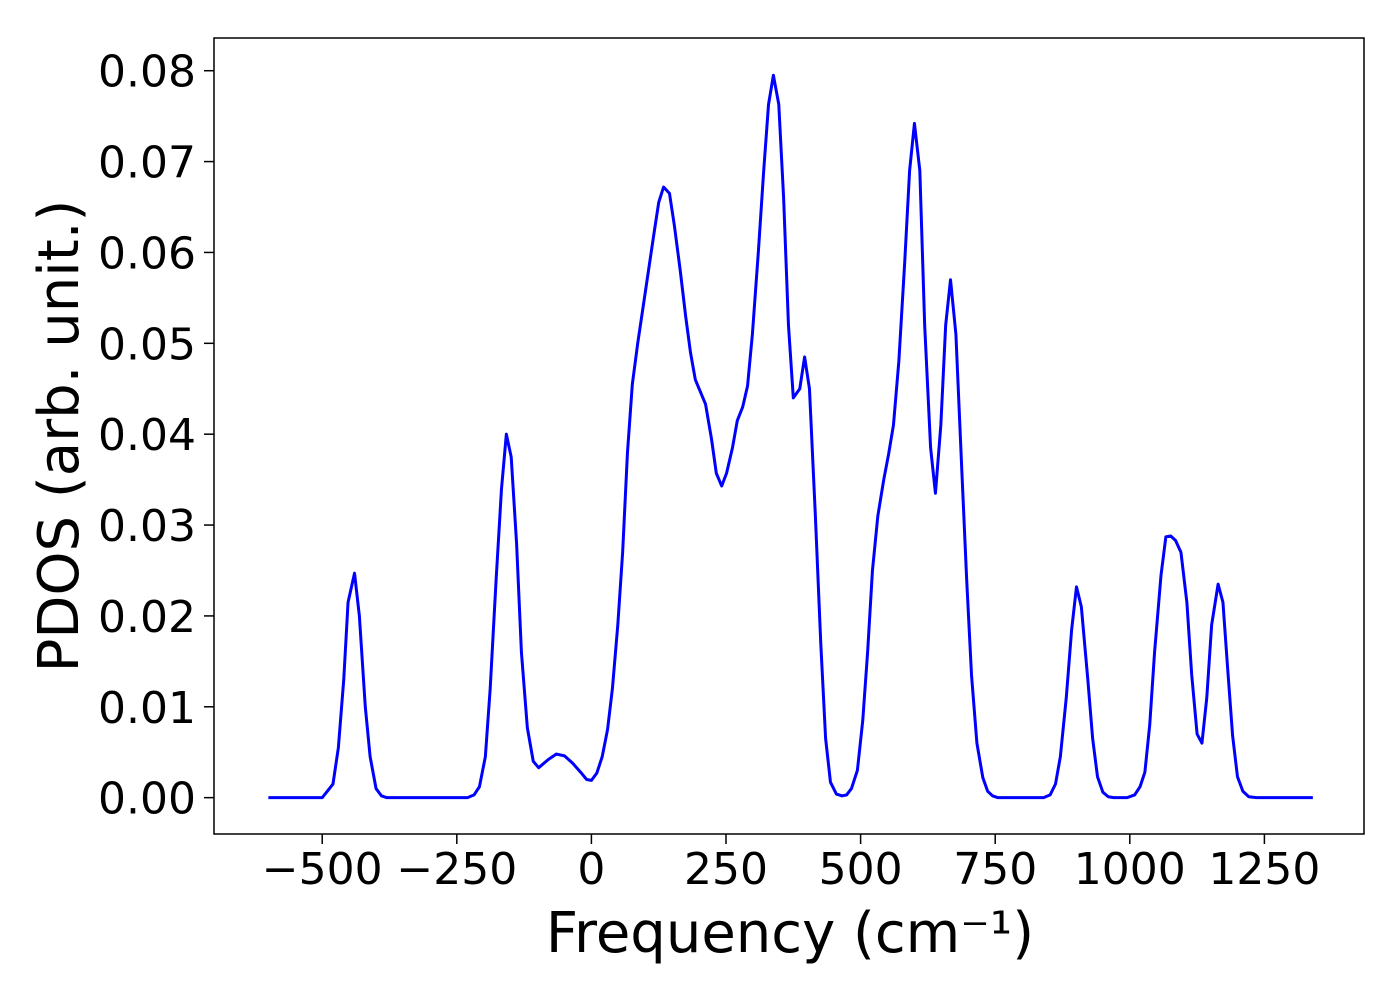 Image resolution: width=1400 pixels, height=1000 pixels. I want to click on y-tick-label: 0.01, so click(147, 708).